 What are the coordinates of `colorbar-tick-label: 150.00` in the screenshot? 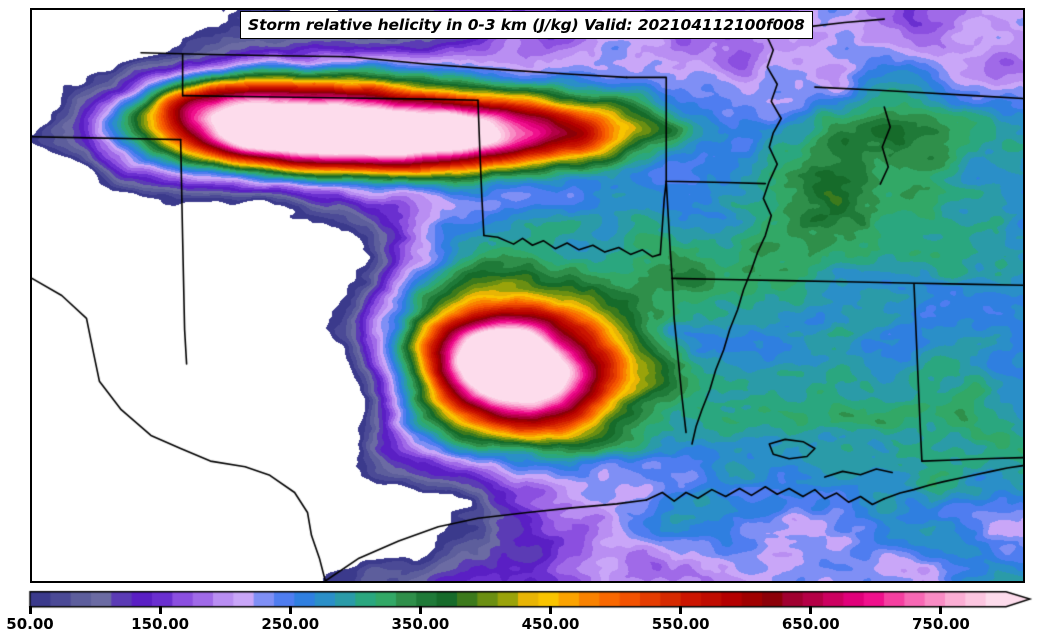 It's located at (160, 624).